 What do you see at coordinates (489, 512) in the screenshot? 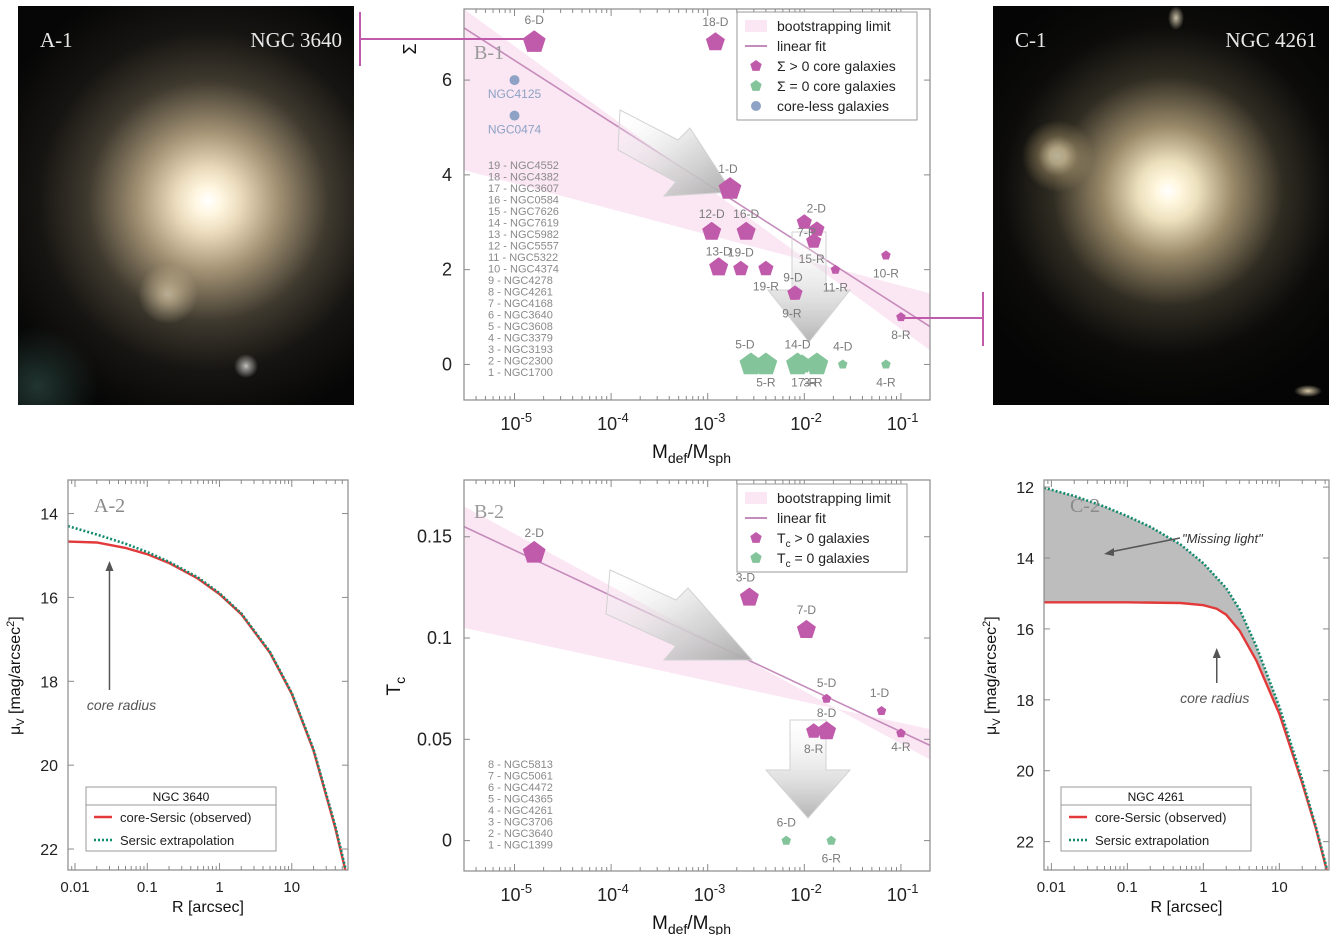
I see `panel-label-b2: B-2` at bounding box center [489, 512].